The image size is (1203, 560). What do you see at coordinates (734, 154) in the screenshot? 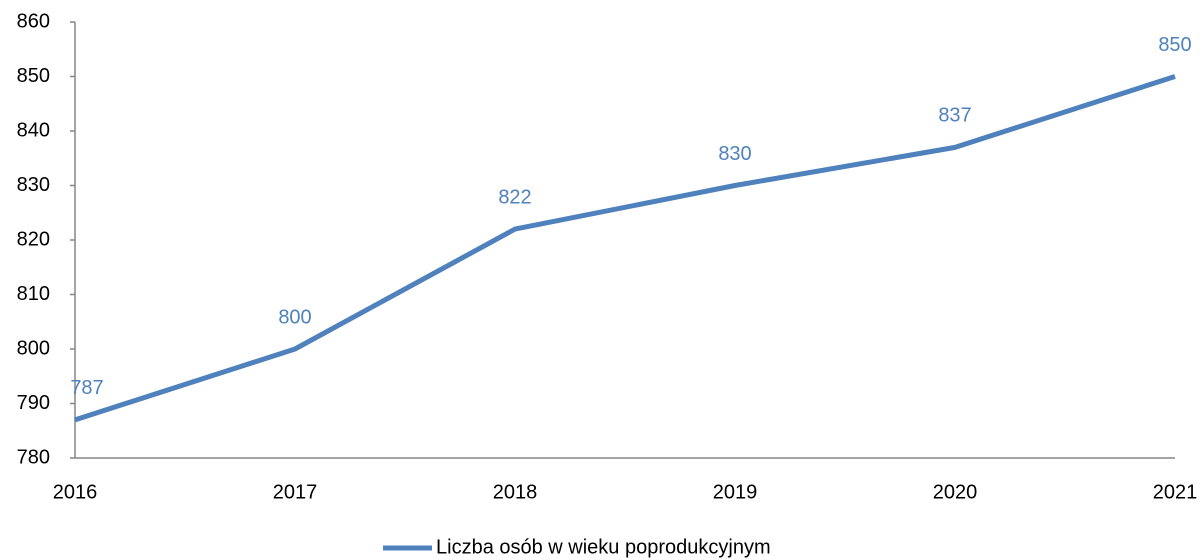
I see `data-label: 830` at bounding box center [734, 154].